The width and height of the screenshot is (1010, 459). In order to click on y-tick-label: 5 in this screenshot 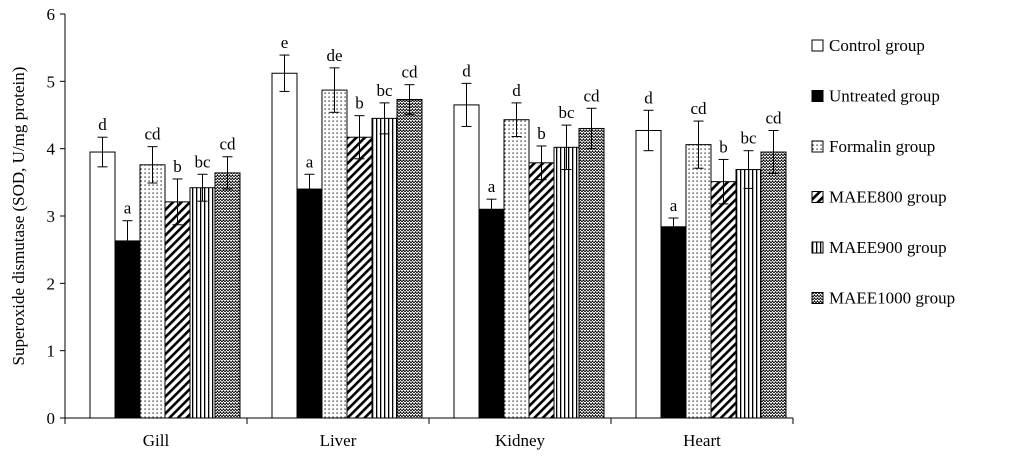, I will do `click(51, 81)`.